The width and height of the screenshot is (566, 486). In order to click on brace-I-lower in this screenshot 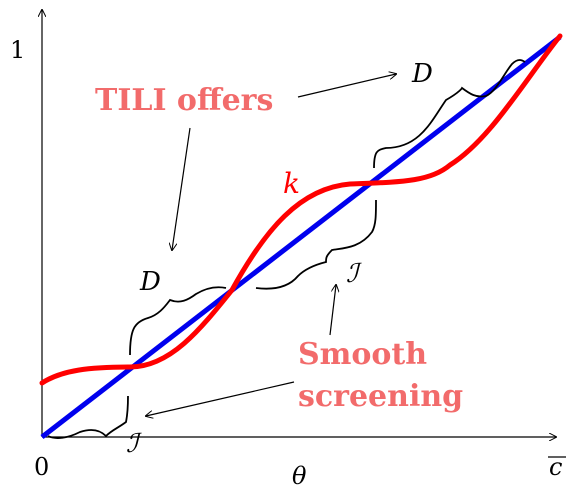, I will do `click(88, 417)`.